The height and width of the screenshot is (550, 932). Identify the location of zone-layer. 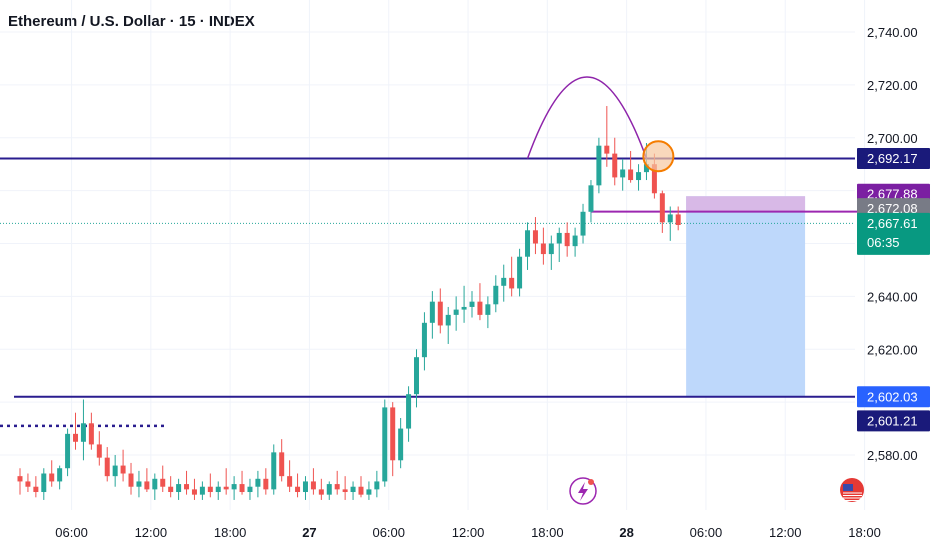
(746, 296).